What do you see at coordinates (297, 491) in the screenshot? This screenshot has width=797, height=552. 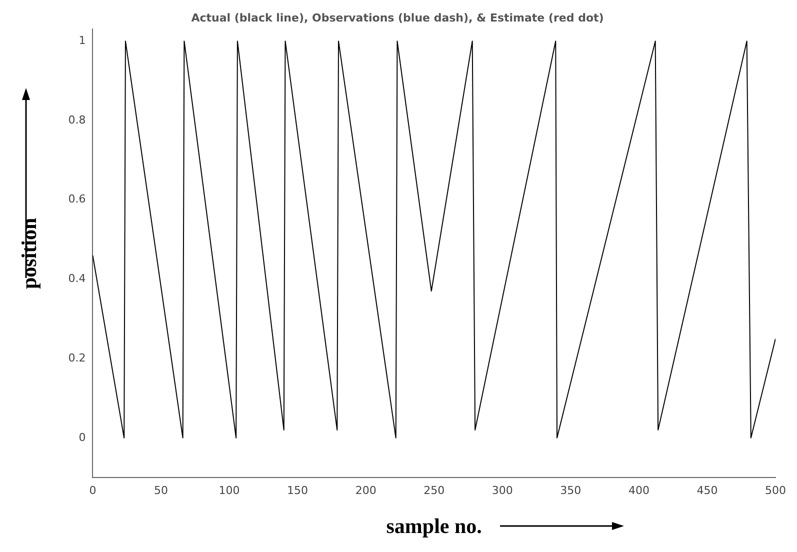 I see `x-tick-label: 150` at bounding box center [297, 491].